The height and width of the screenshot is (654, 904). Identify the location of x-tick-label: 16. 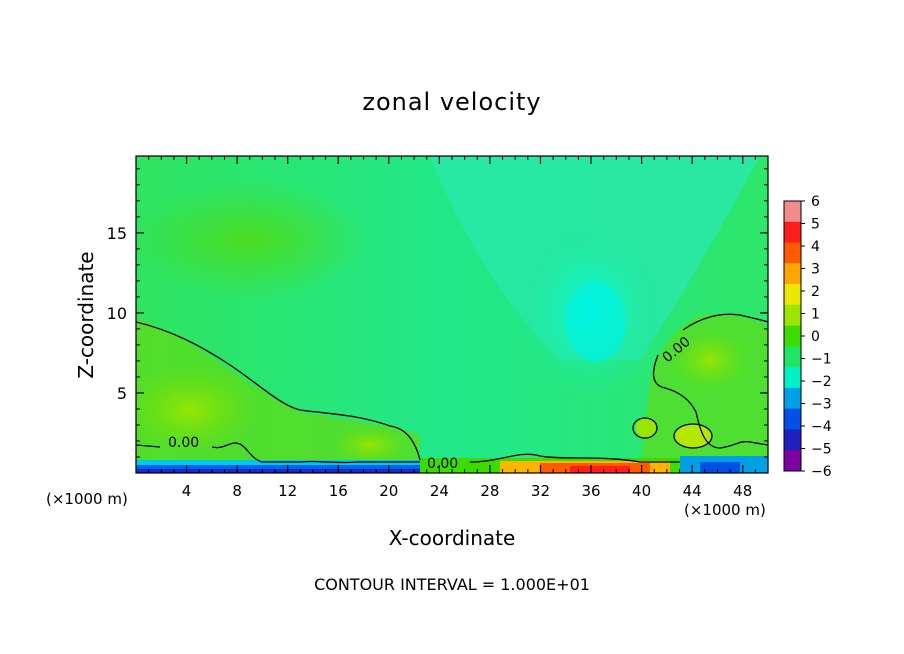
(338, 491).